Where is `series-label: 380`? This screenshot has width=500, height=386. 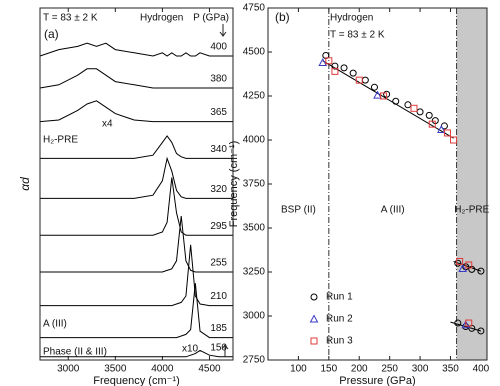
series-label: 380 is located at coordinates (218, 79).